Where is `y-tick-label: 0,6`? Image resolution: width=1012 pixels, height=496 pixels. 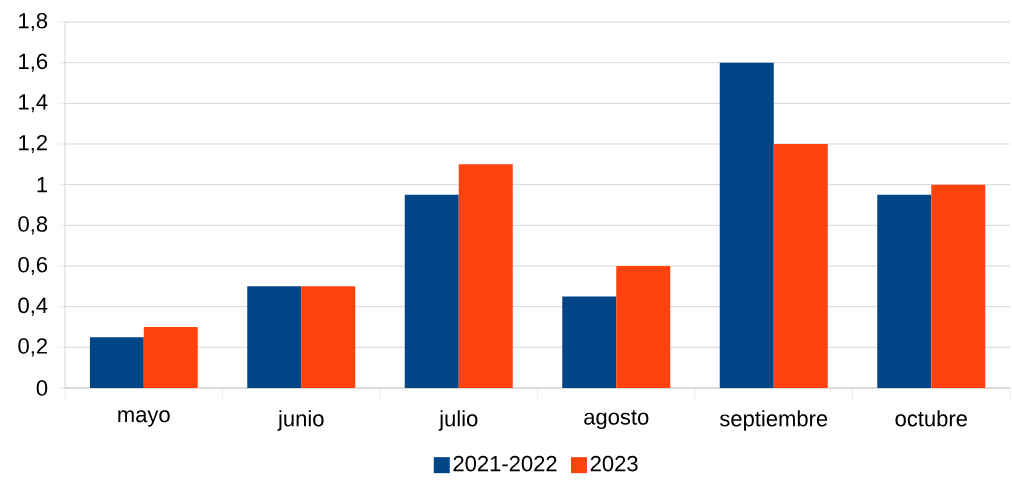 y-tick-label: 0,6 is located at coordinates (33, 266).